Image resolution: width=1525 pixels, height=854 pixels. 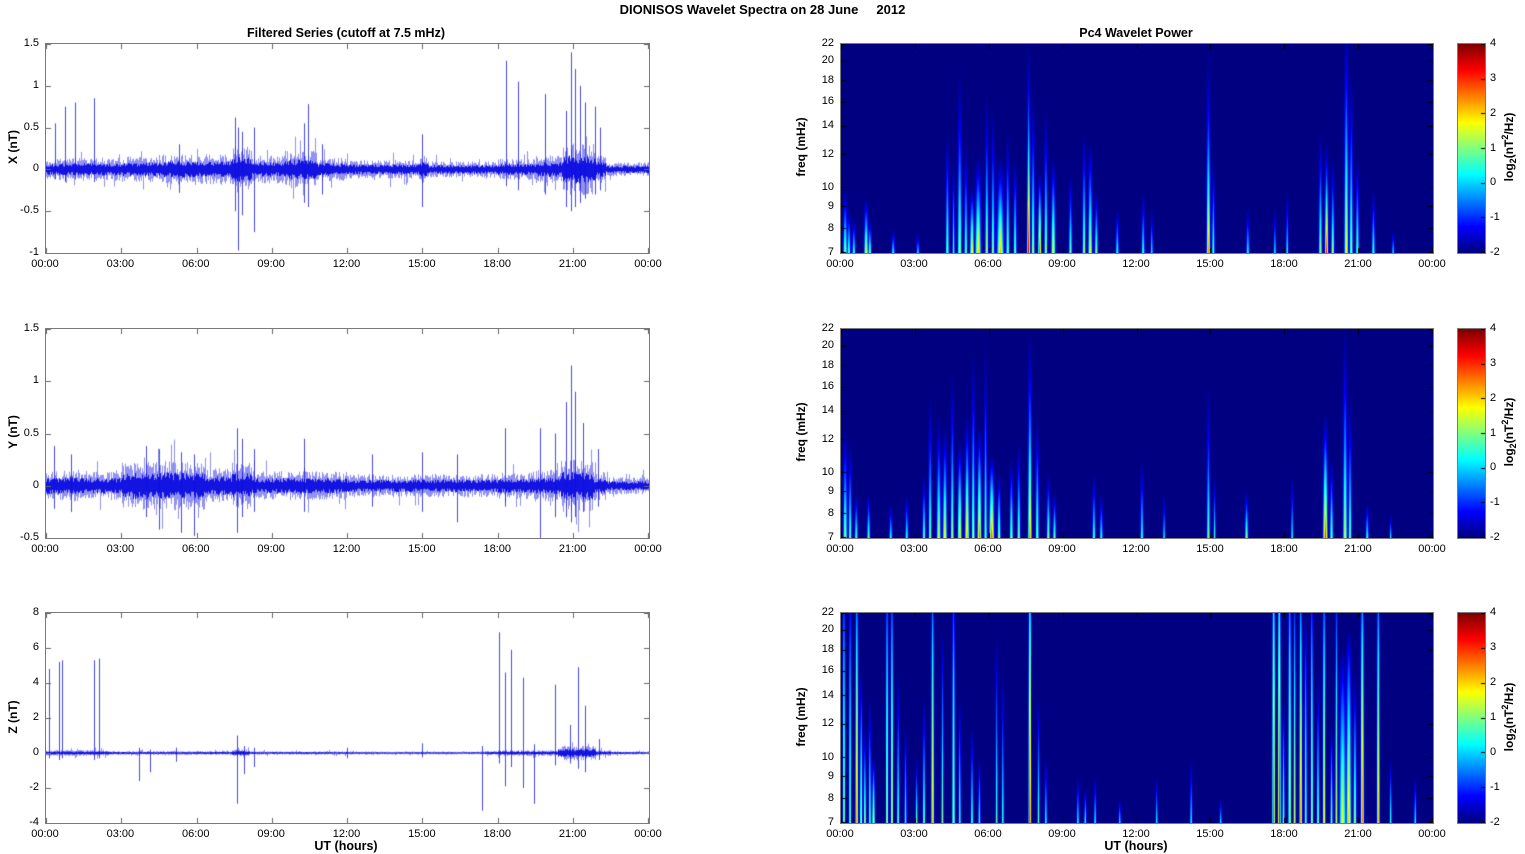 I want to click on panel-y-spectrogram, so click(x=1137, y=433).